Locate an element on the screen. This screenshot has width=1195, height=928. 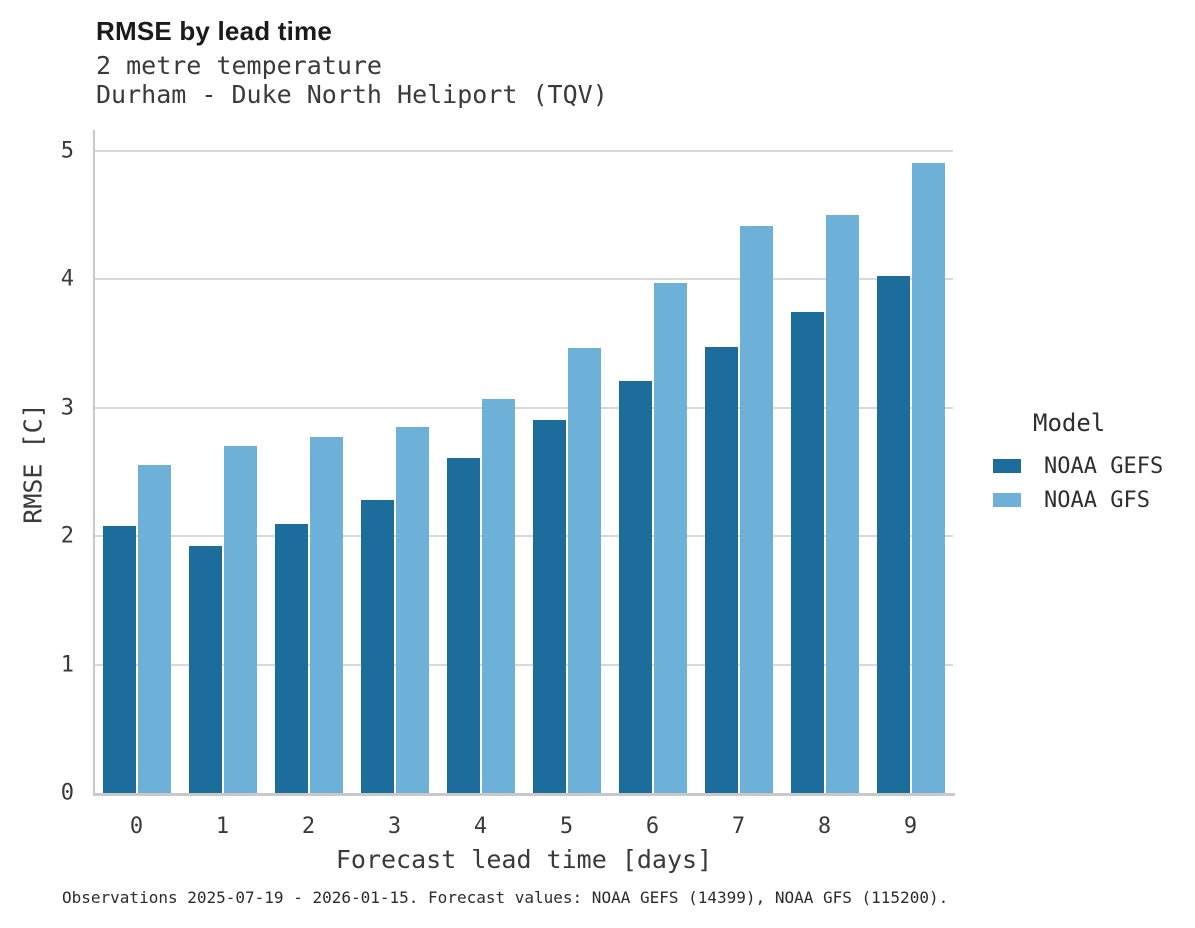
y-tick-label-1: 1 is located at coordinates (67, 664).